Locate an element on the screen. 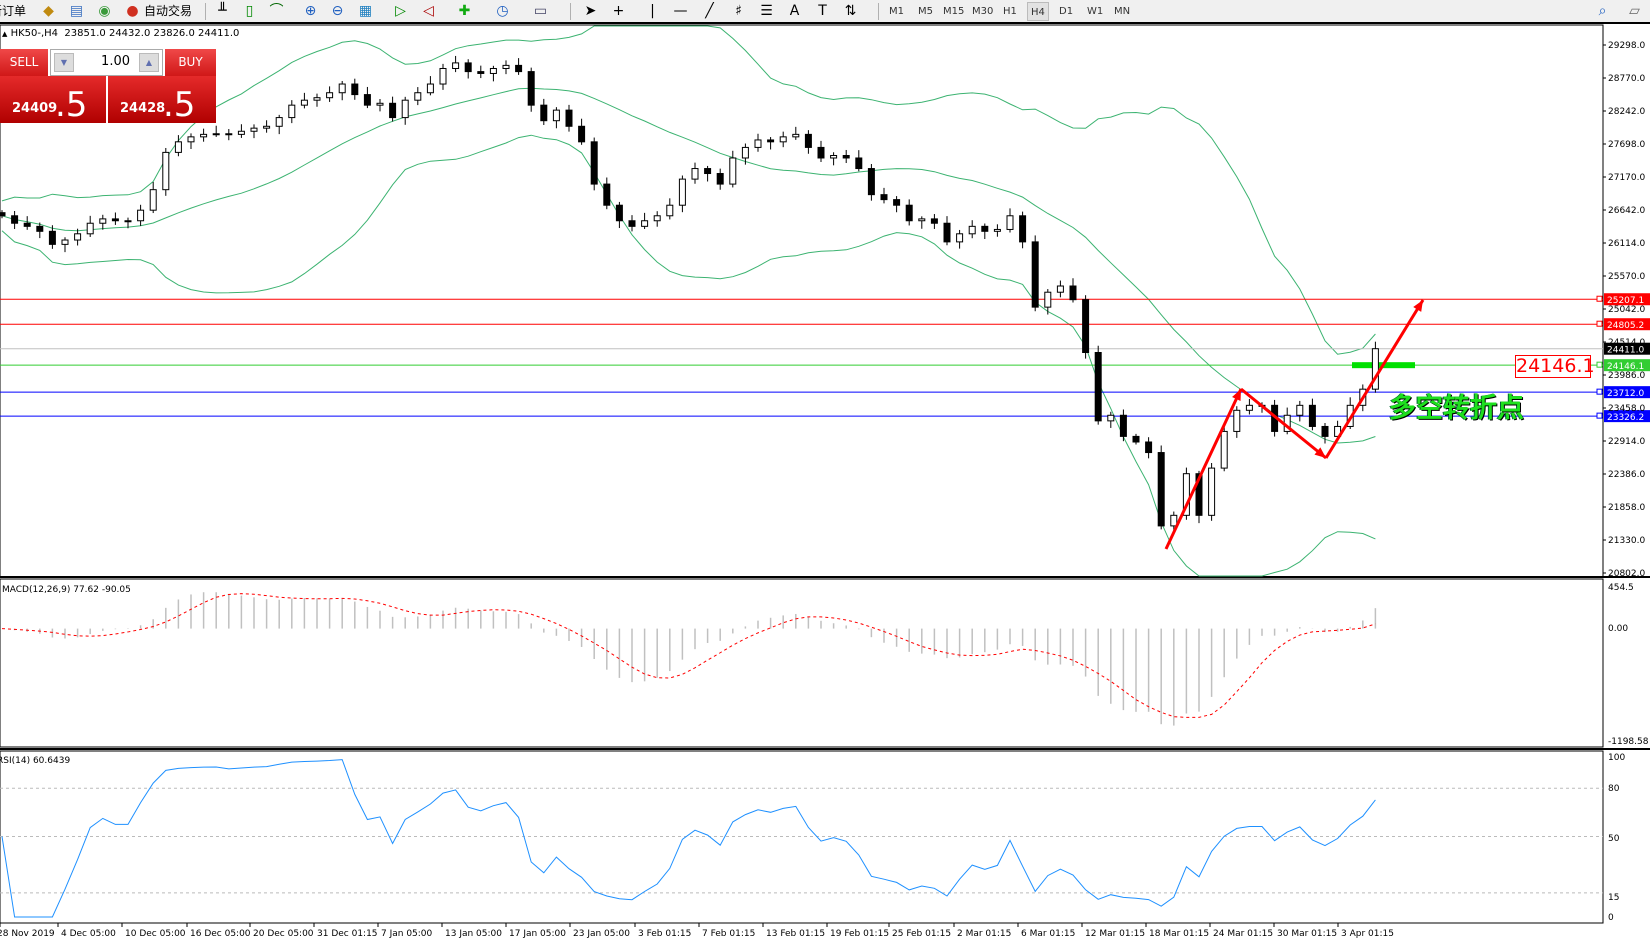 Image resolution: width=1650 pixels, height=943 pixels. templates-icon: ▭ is located at coordinates (540, 11).